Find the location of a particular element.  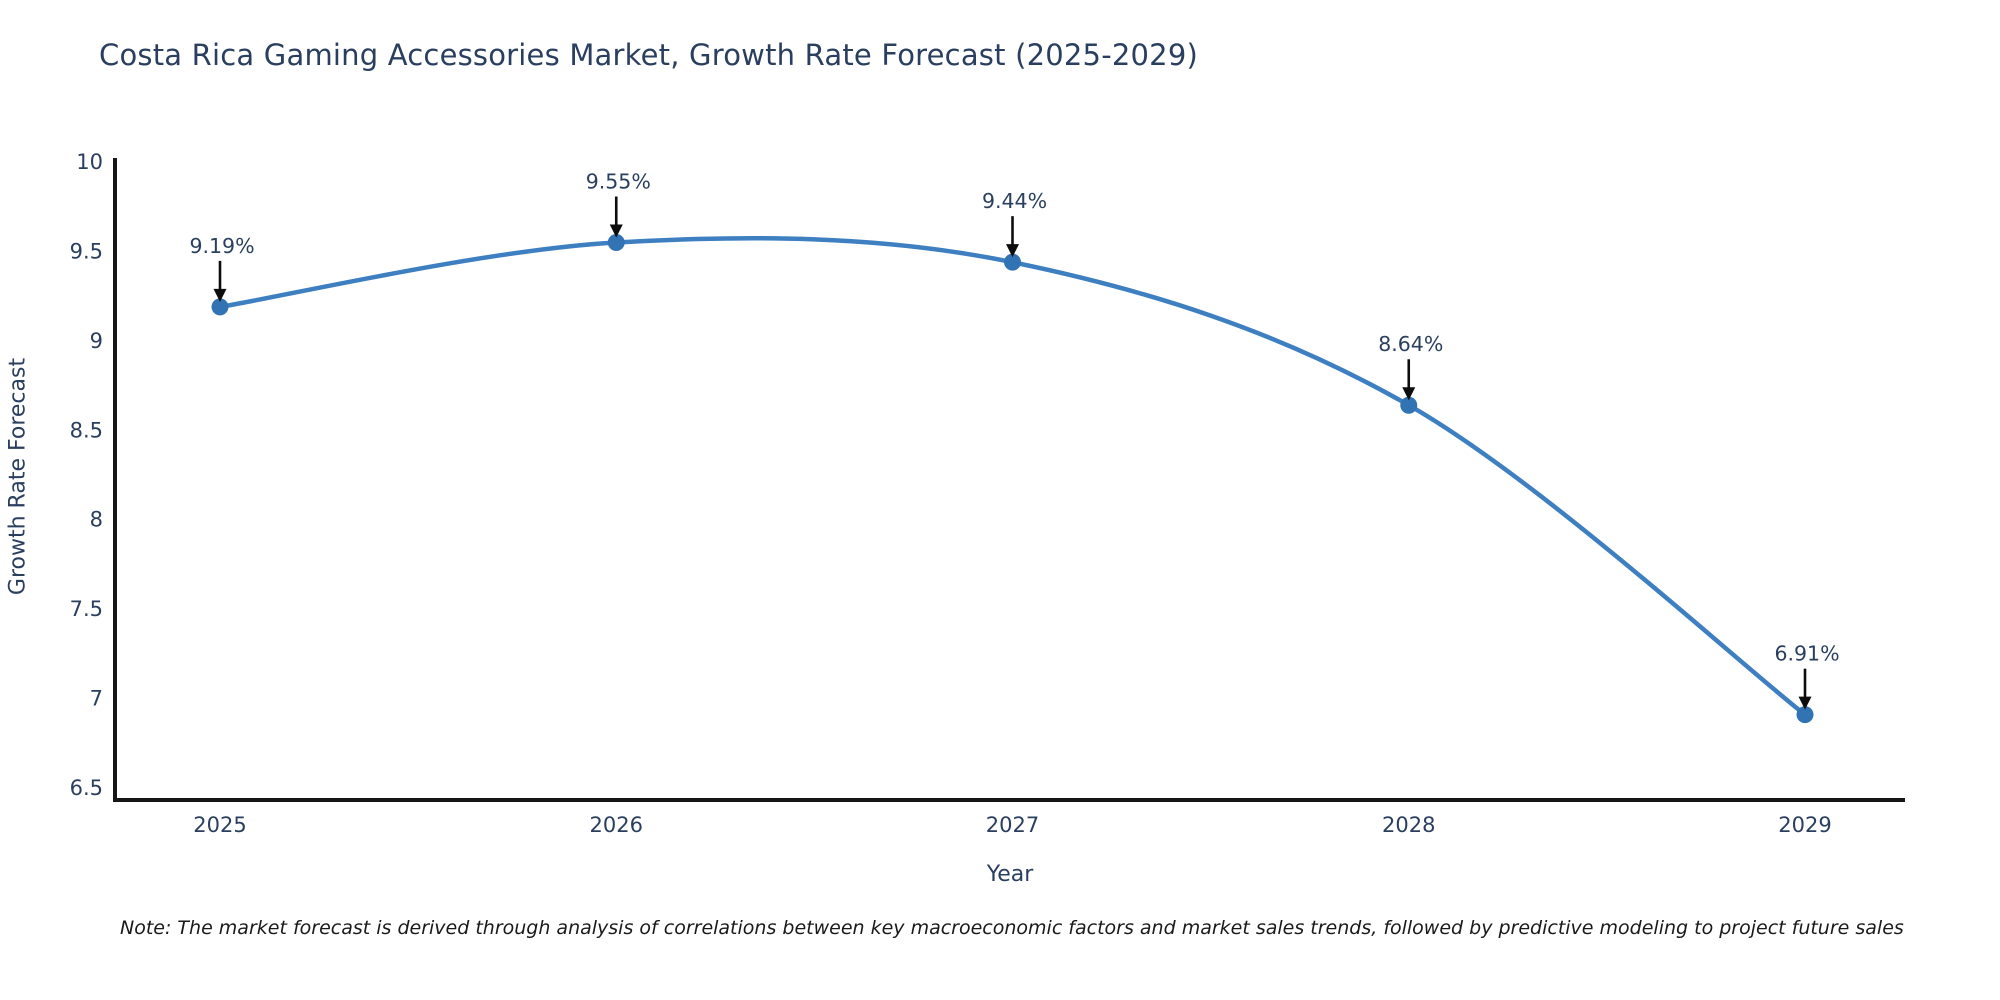

y-axis-tick-label: 9.5 is located at coordinates (86, 251).